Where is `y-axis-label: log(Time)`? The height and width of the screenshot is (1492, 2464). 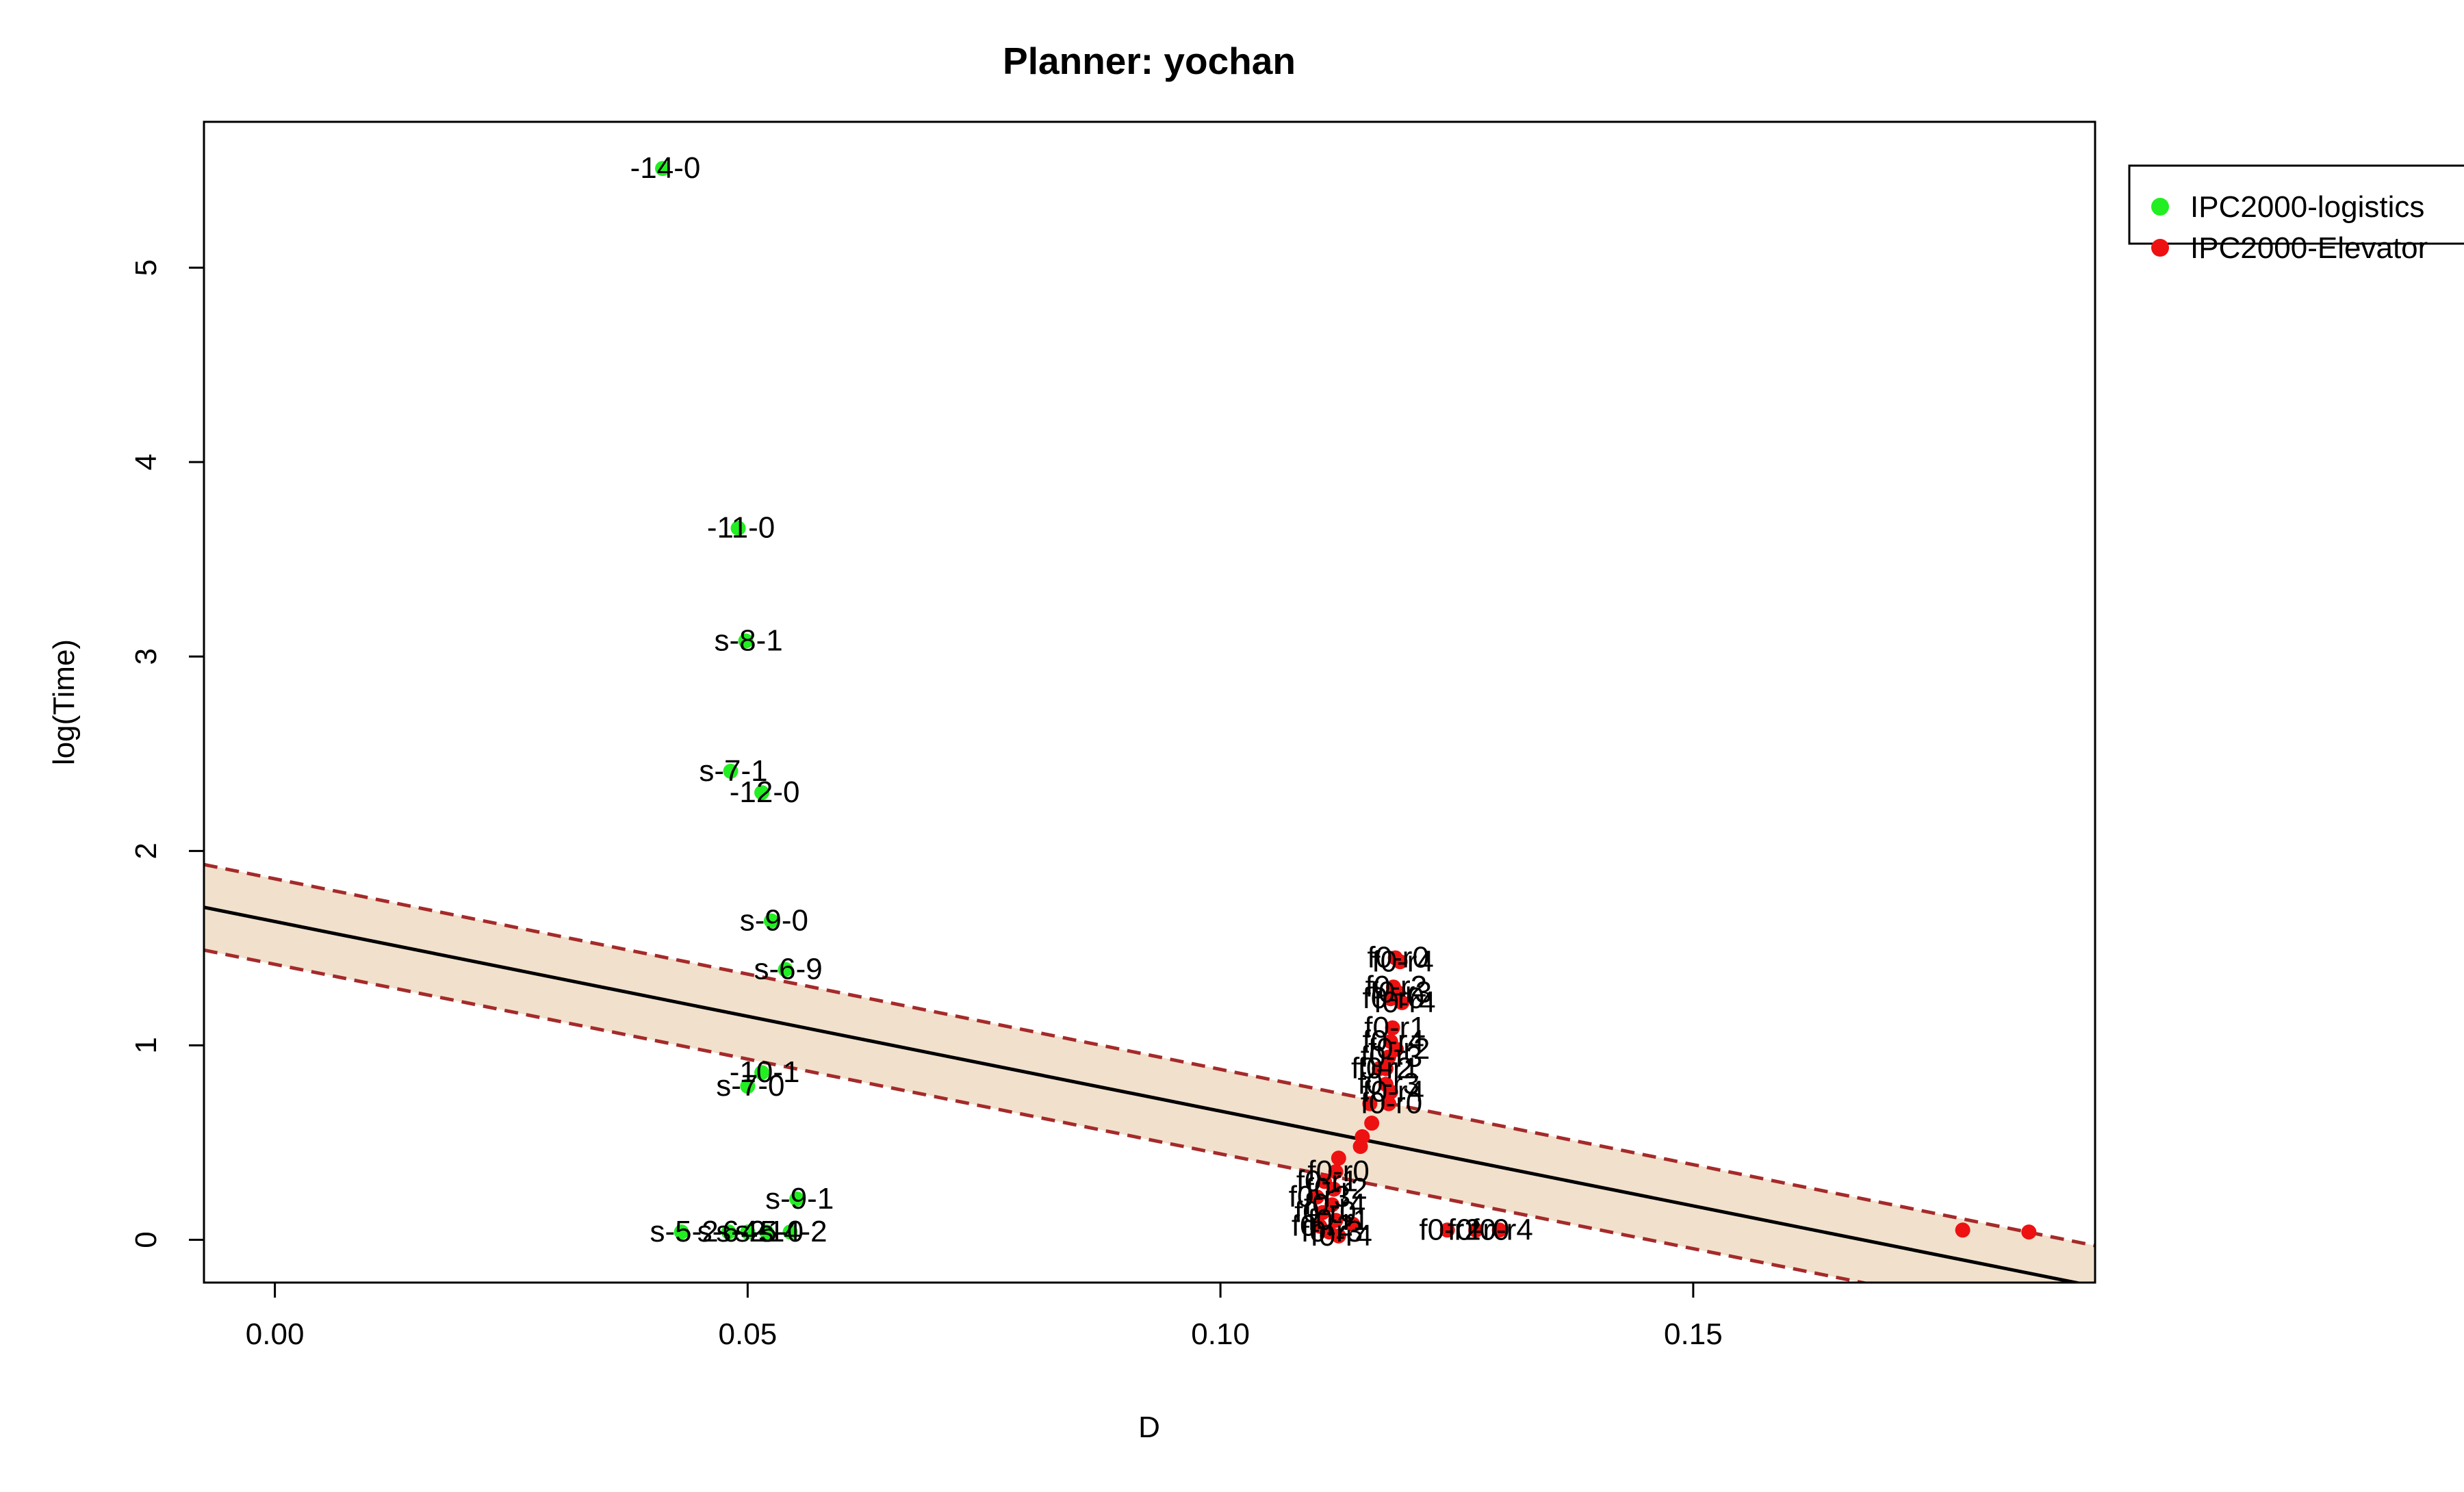
y-axis-label: log(Time) is located at coordinates (64, 702).